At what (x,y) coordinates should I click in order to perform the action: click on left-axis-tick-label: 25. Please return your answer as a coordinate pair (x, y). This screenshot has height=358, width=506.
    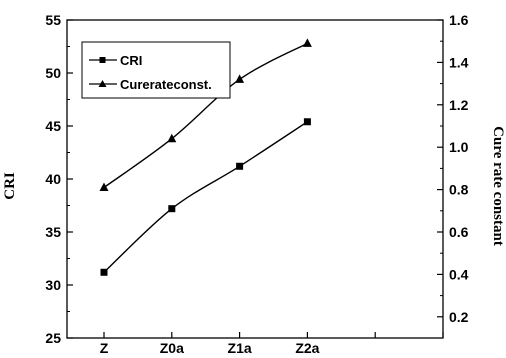
    Looking at the image, I should click on (53, 338).